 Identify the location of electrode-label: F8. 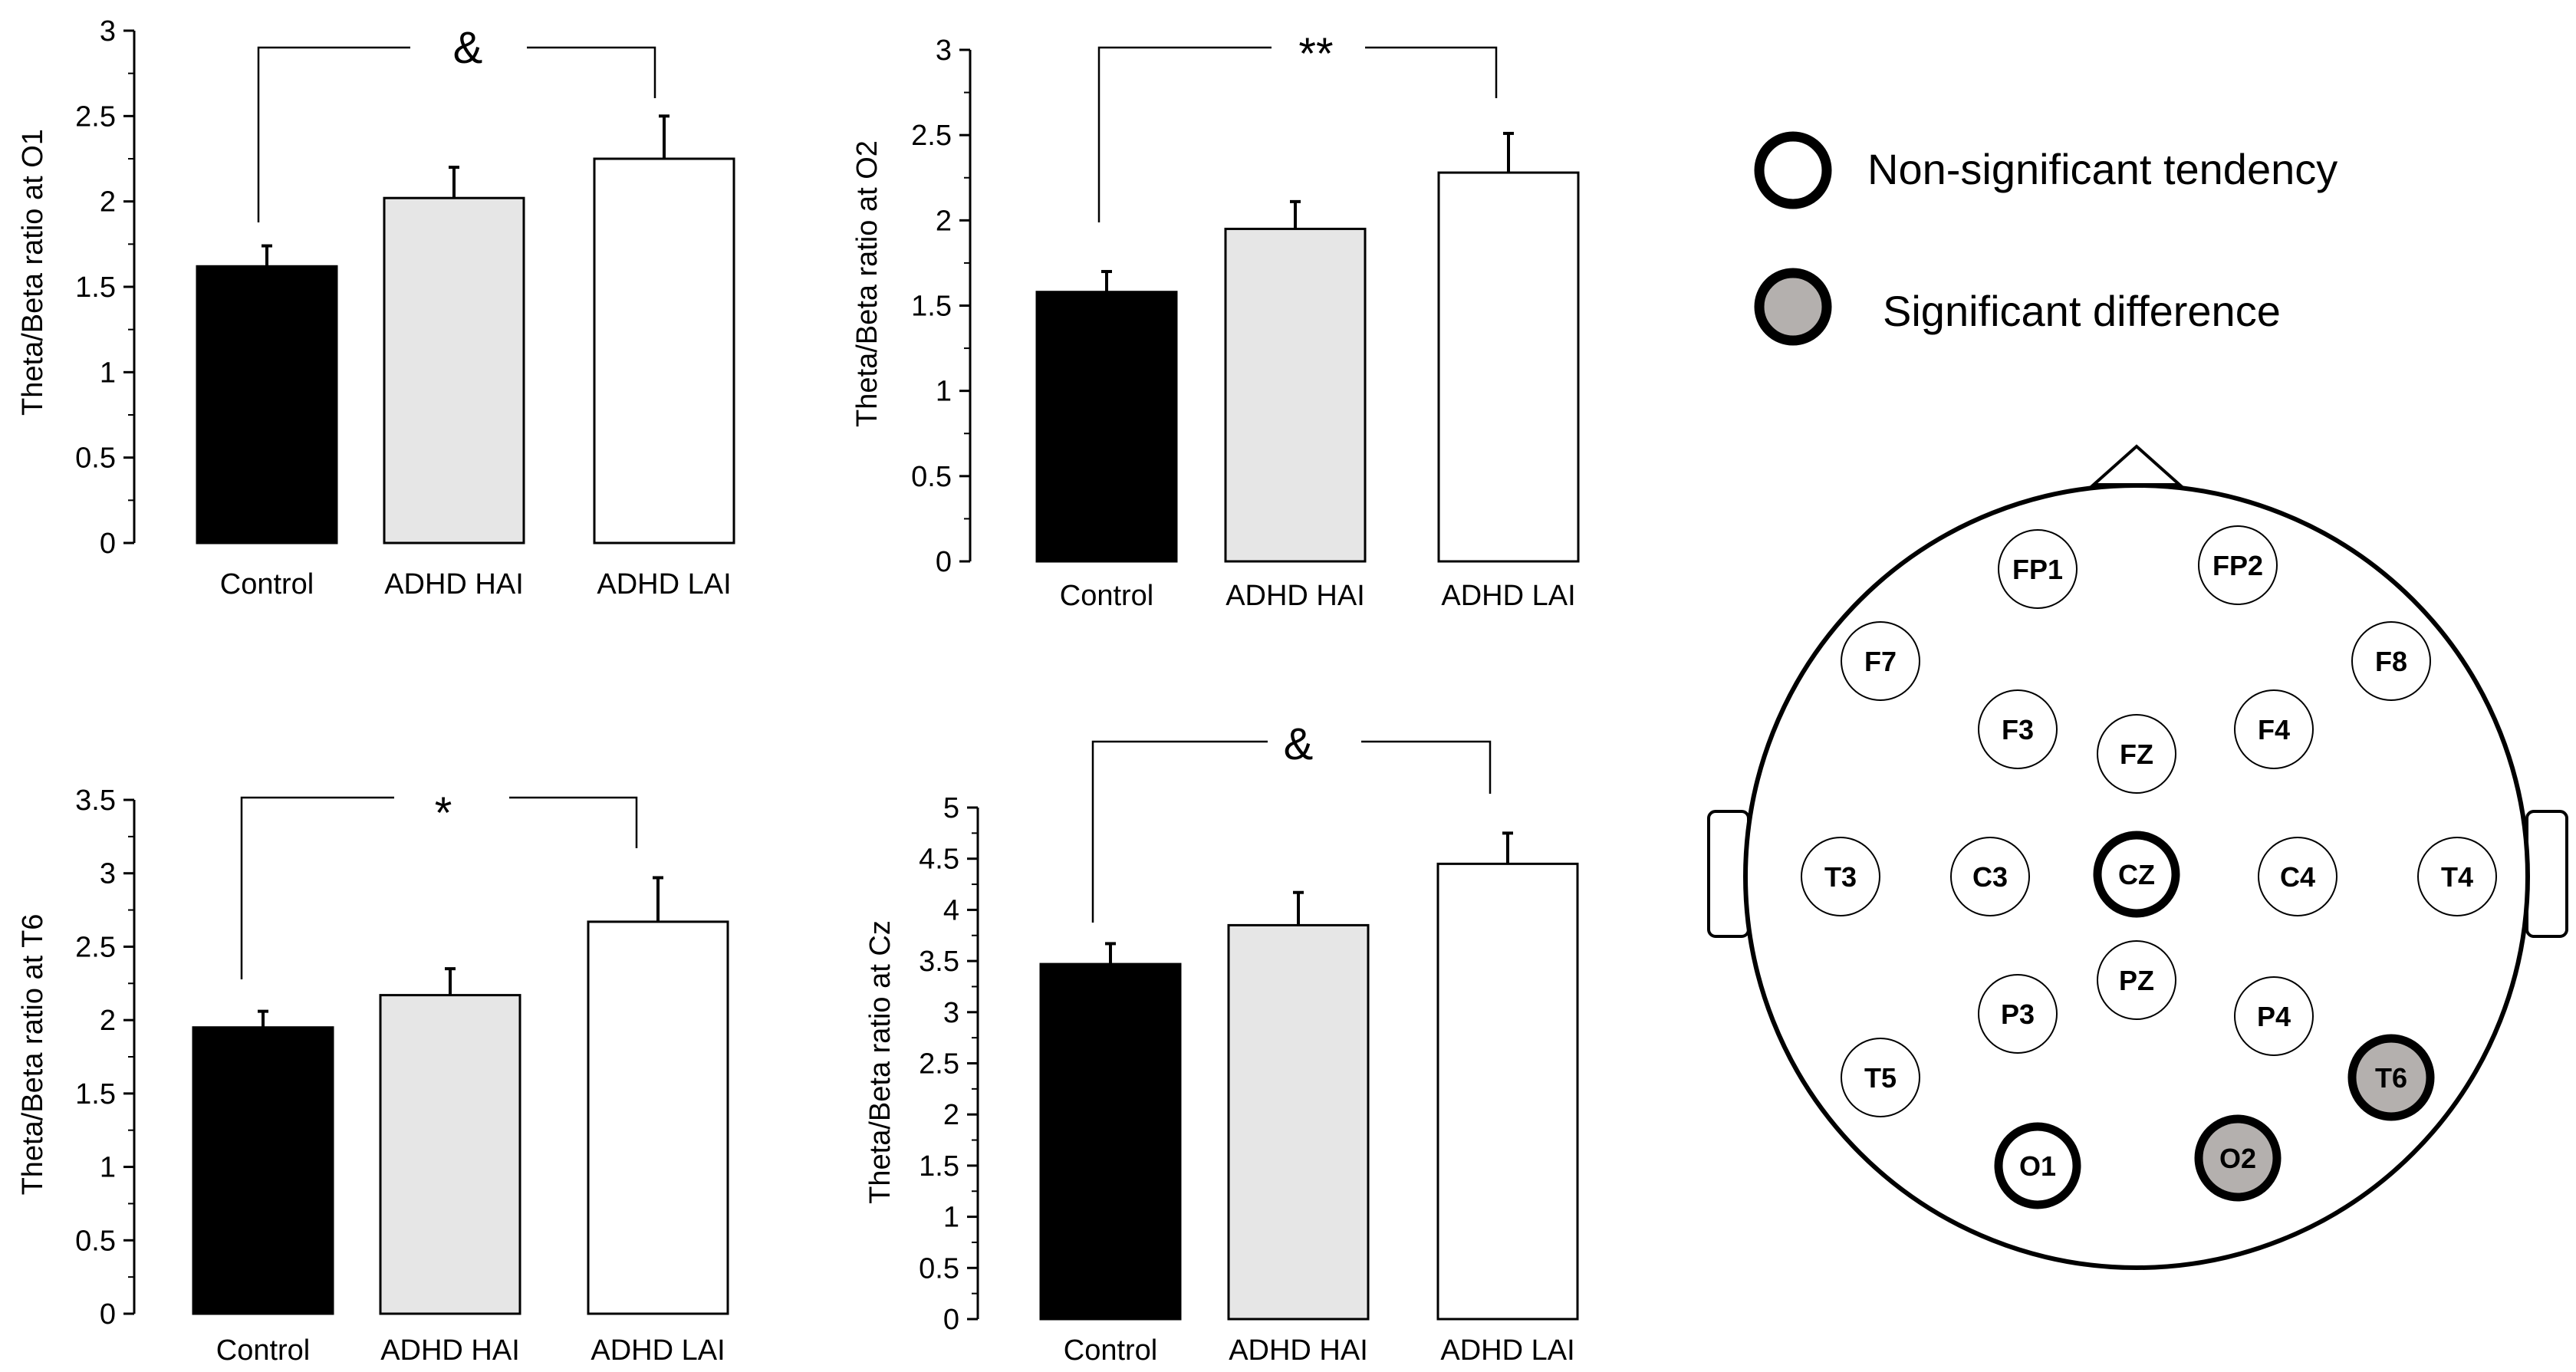
(2391, 661).